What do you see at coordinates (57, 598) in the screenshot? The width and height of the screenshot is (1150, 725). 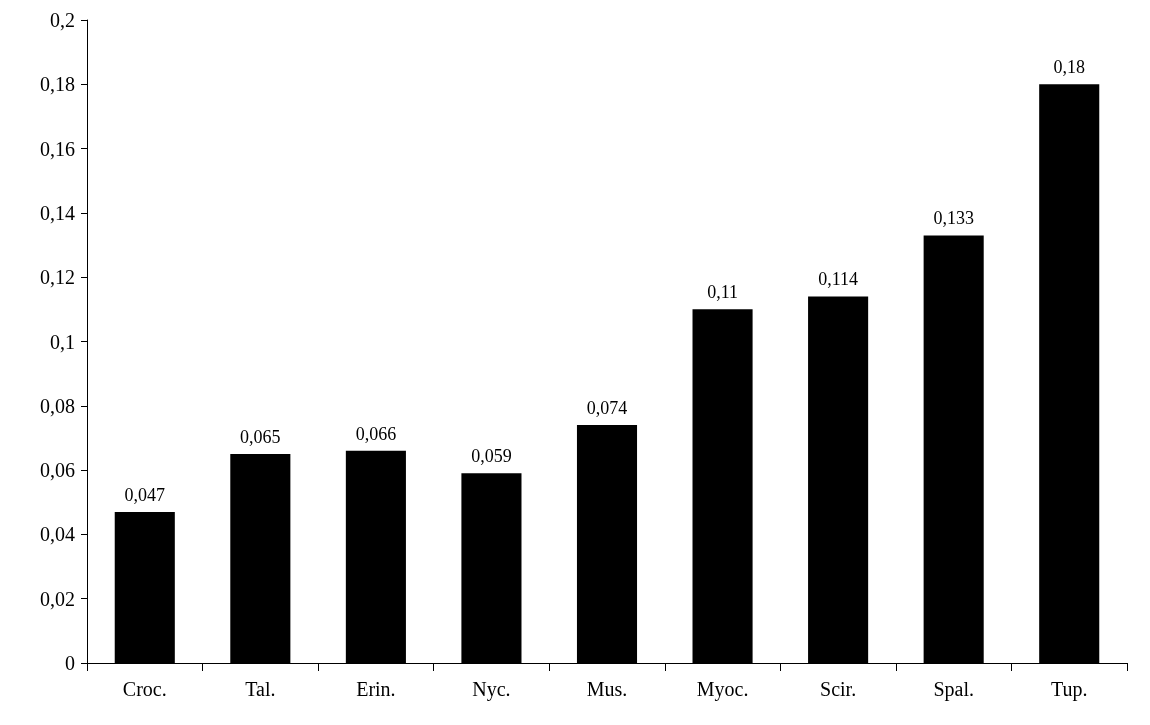 I see `y-tick-label: 0,02` at bounding box center [57, 598].